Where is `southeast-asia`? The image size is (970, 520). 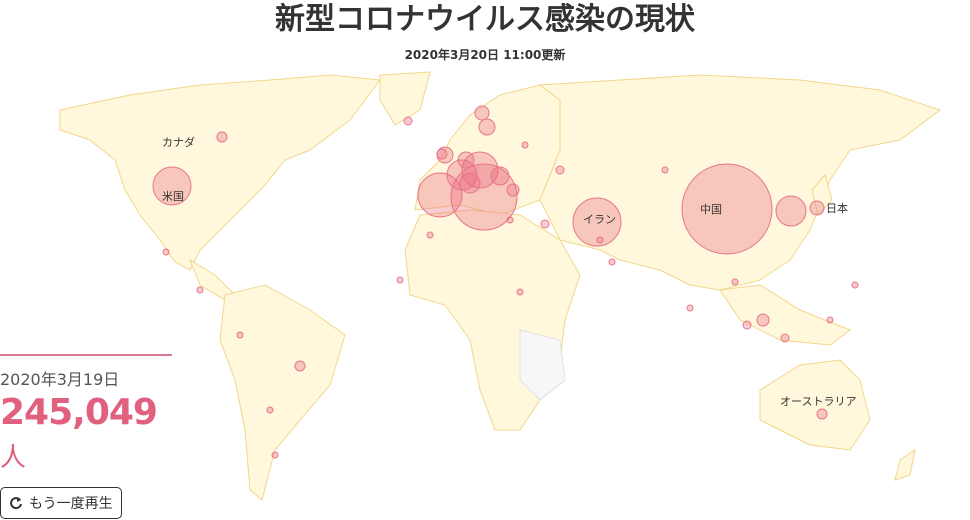
southeast-asia is located at coordinates (785, 315).